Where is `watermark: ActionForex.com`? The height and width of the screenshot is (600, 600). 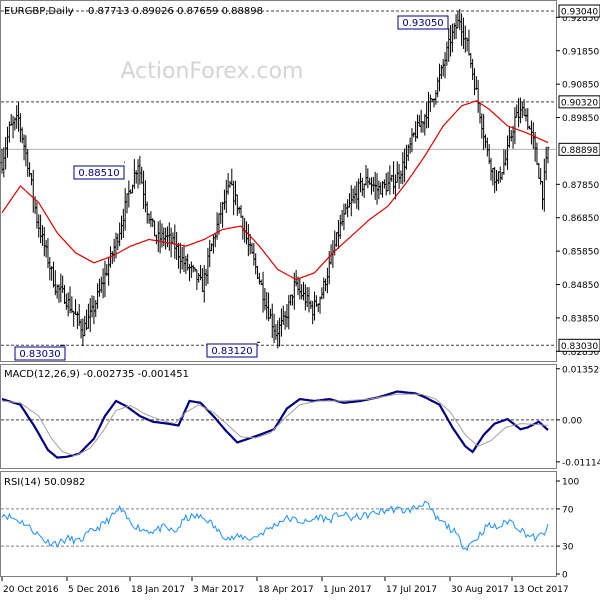 watermark: ActionForex.com is located at coordinates (212, 71).